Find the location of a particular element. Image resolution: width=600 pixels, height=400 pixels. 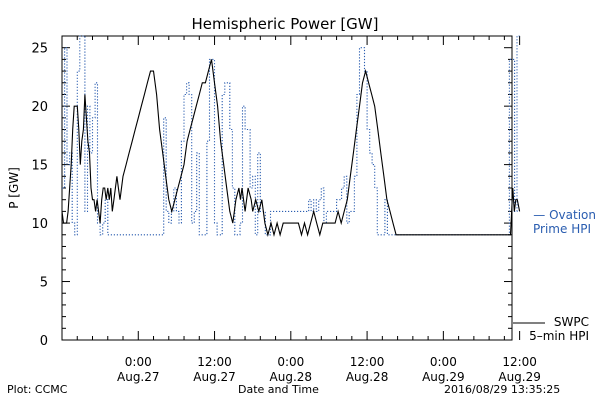

y-tick-label: 5 is located at coordinates (44, 283).